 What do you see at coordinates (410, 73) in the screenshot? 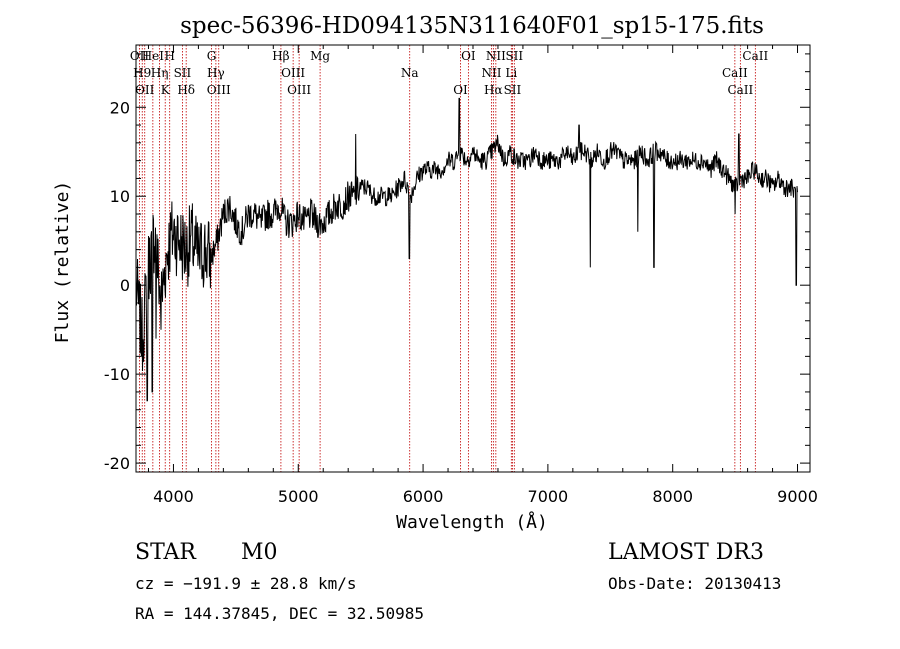
I see `line-marker-label: Na` at bounding box center [410, 73].